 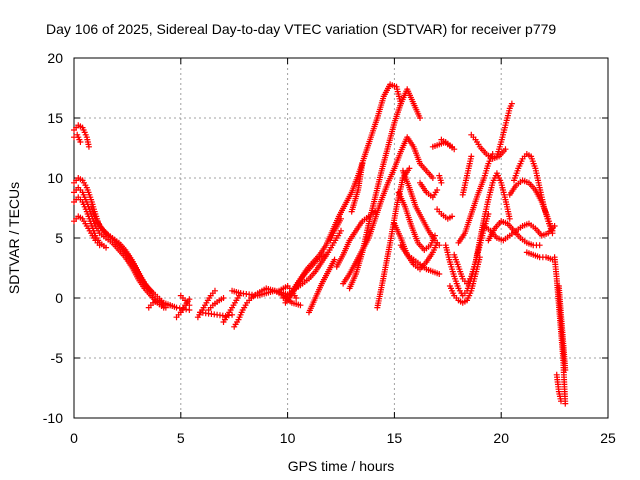 I want to click on x-tick-label: 25, so click(x=608, y=438).